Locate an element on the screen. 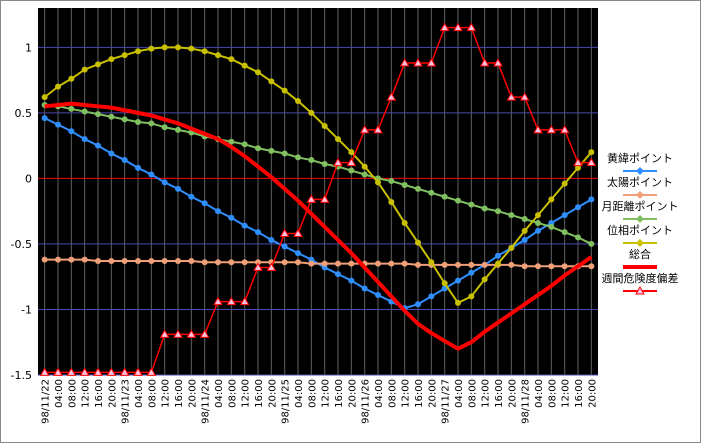 The image size is (701, 443). x-tick-label: 12:00 is located at coordinates (166, 393).